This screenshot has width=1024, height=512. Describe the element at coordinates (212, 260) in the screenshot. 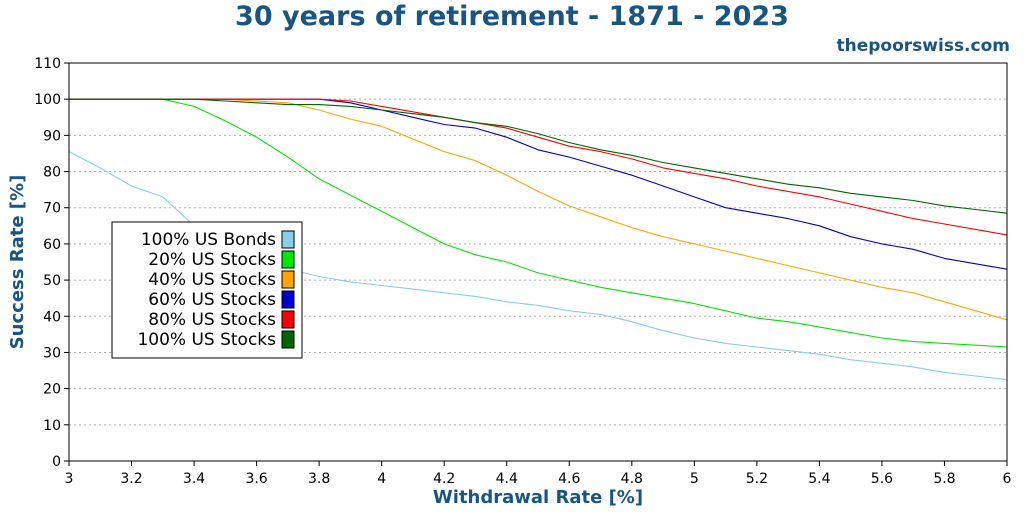

I see `legend-label: 20% US Stocks` at that location.